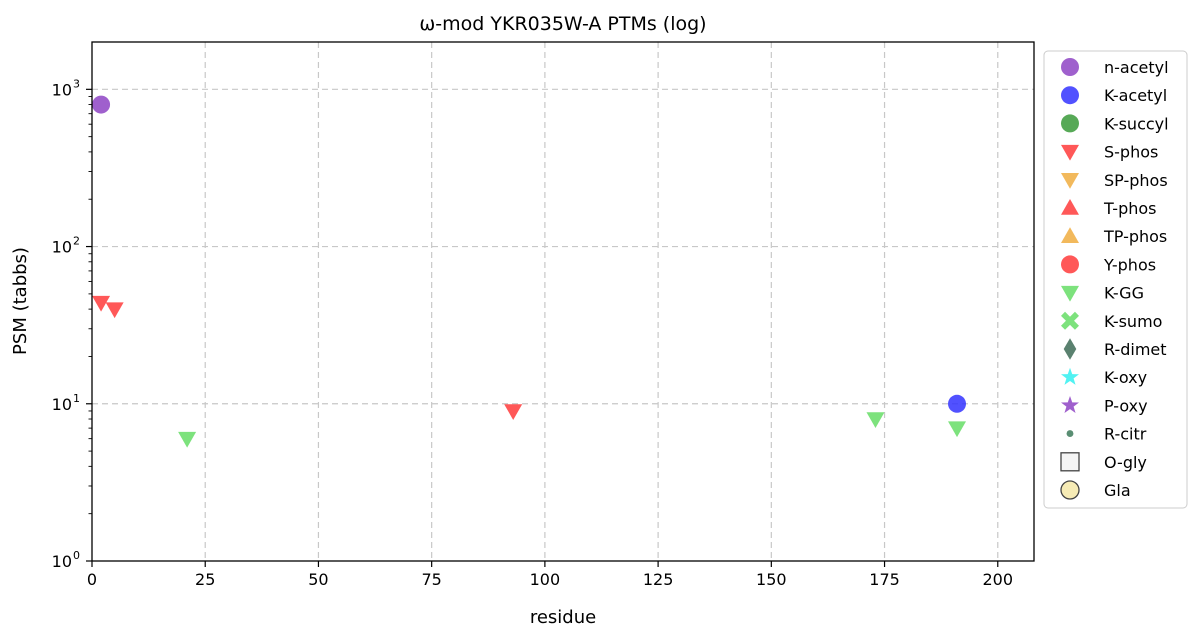  I want to click on legend-item: T-phos, so click(1109, 208).